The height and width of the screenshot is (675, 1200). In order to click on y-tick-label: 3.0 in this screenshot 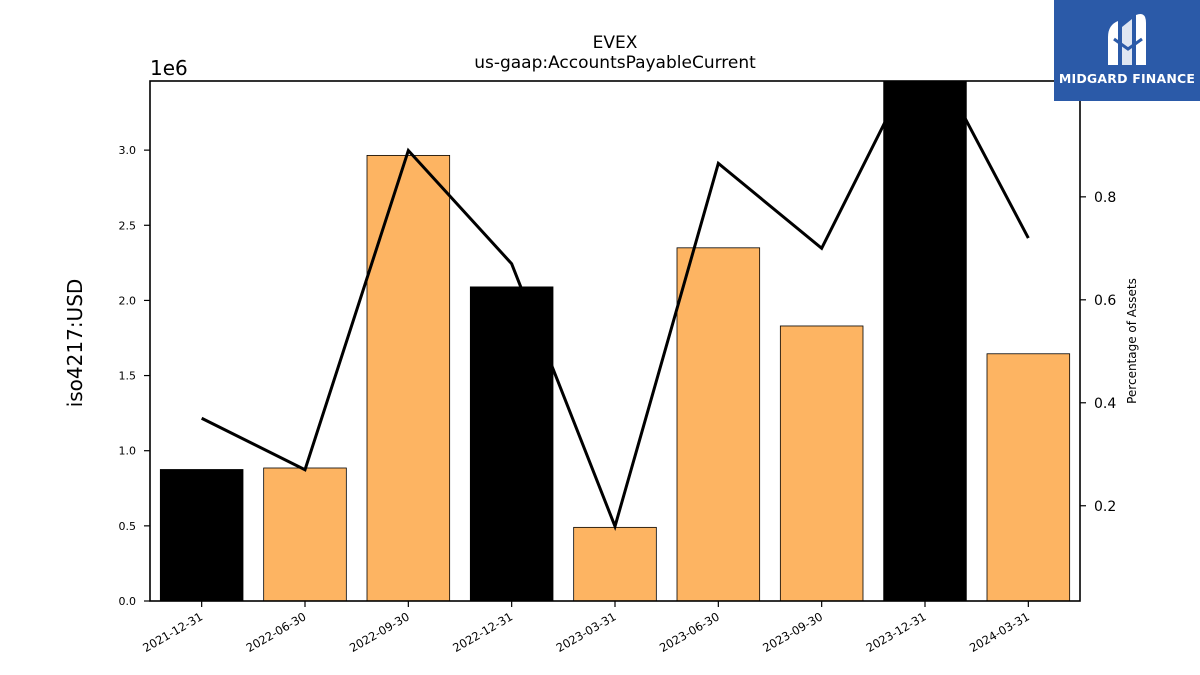, I will do `click(128, 150)`.